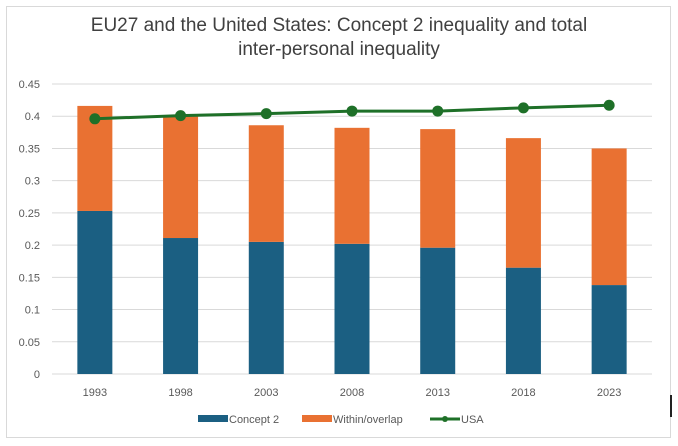  Describe the element at coordinates (671, 406) in the screenshot. I see `window-edge` at that location.